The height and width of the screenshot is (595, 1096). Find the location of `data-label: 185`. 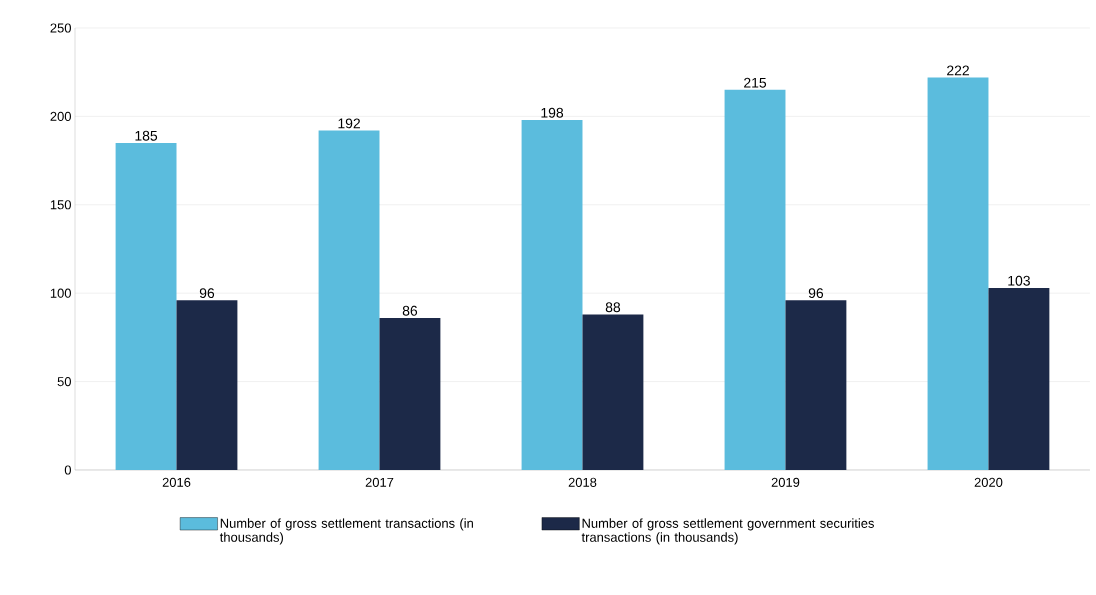

data-label: 185 is located at coordinates (146, 135).